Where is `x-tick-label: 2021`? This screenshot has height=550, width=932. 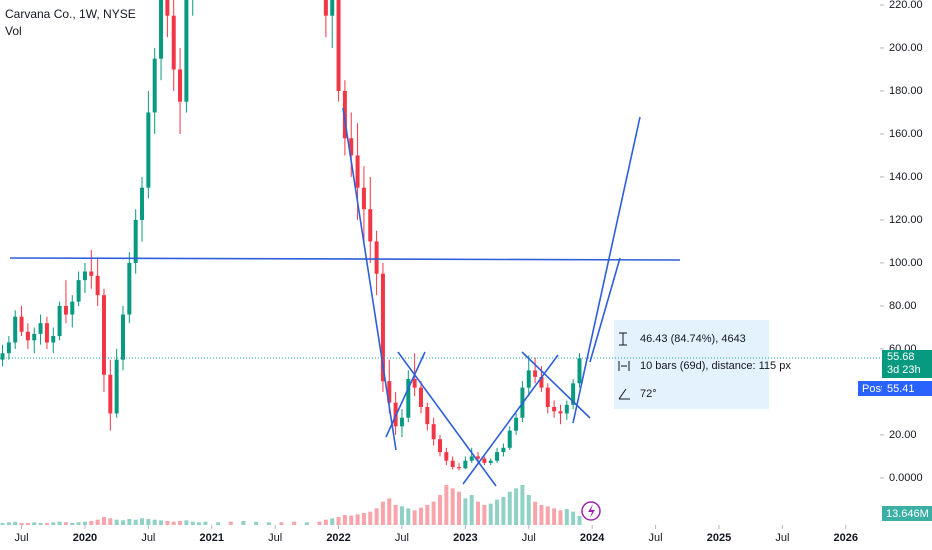 x-tick-label: 2021 is located at coordinates (212, 538).